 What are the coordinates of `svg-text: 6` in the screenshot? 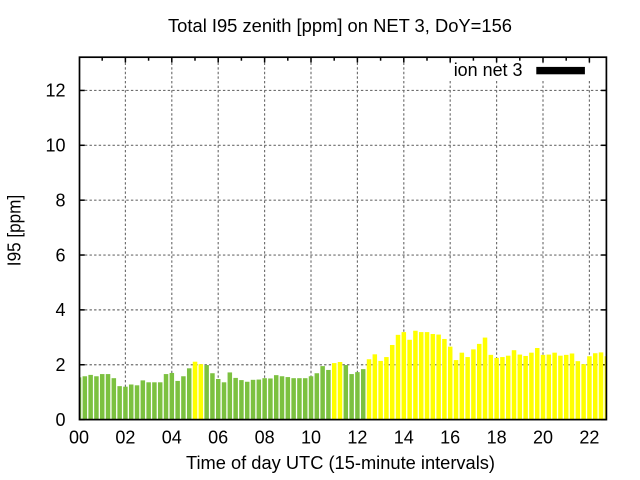 It's located at (60, 255).